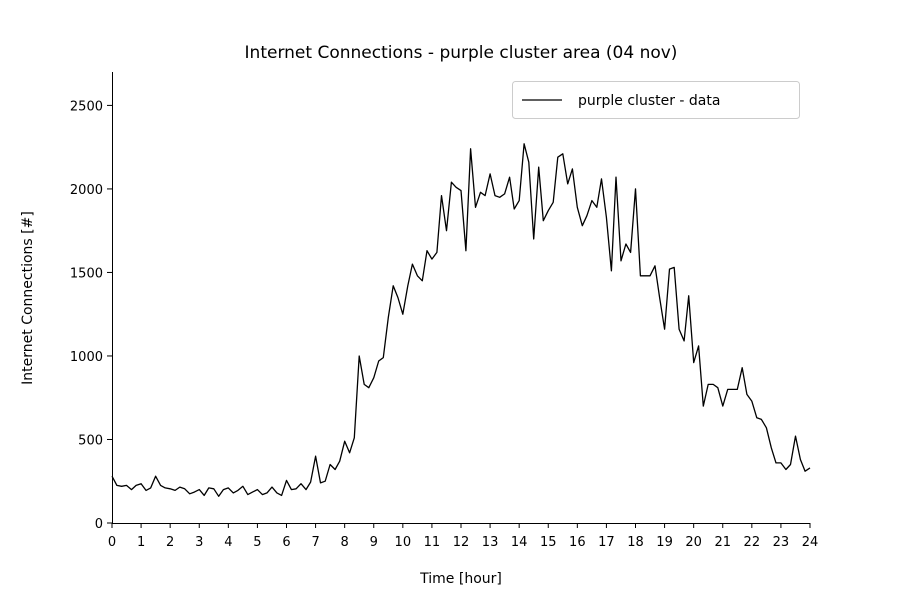  Describe the element at coordinates (99, 524) in the screenshot. I see `y-tick-label: 0` at that location.